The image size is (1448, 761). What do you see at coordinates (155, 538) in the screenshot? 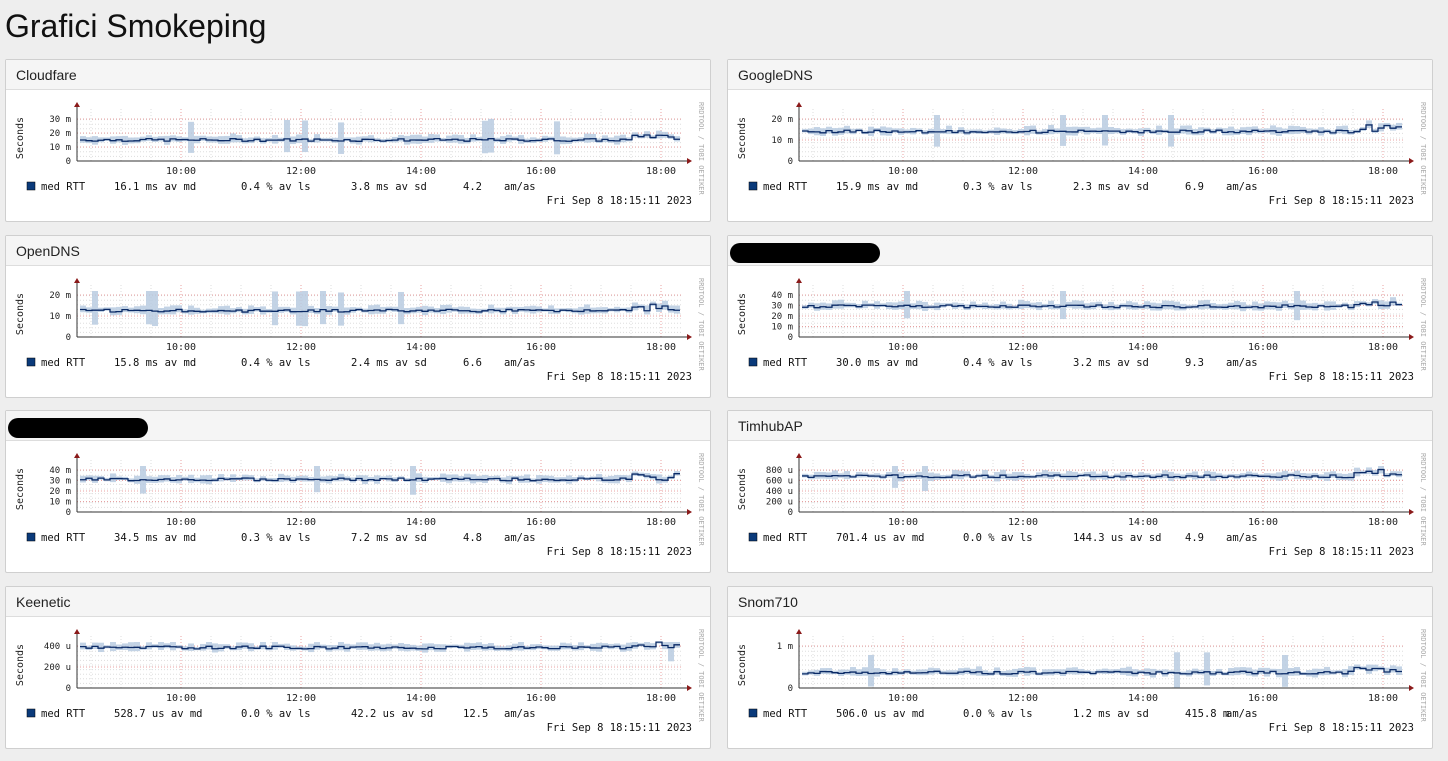
I see `legend-median: 34.5 ms av md` at bounding box center [155, 538].